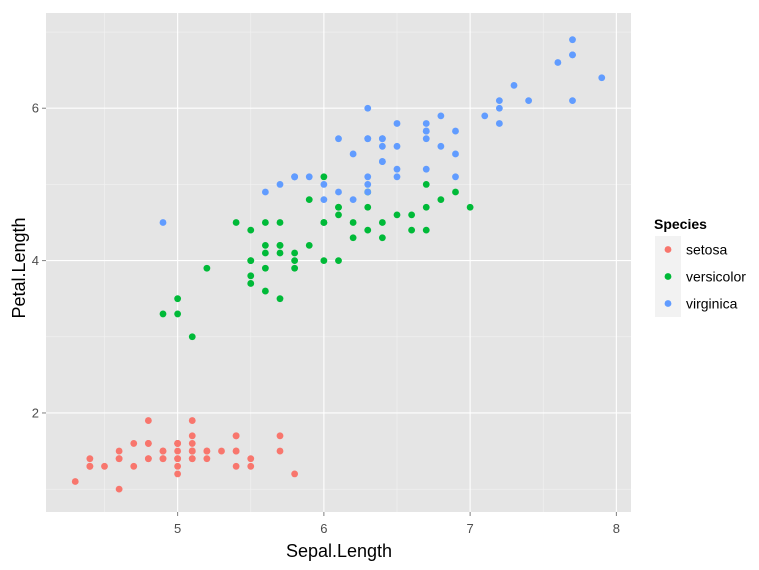  Describe the element at coordinates (35, 108) in the screenshot. I see `y-tick-label: 6` at that location.